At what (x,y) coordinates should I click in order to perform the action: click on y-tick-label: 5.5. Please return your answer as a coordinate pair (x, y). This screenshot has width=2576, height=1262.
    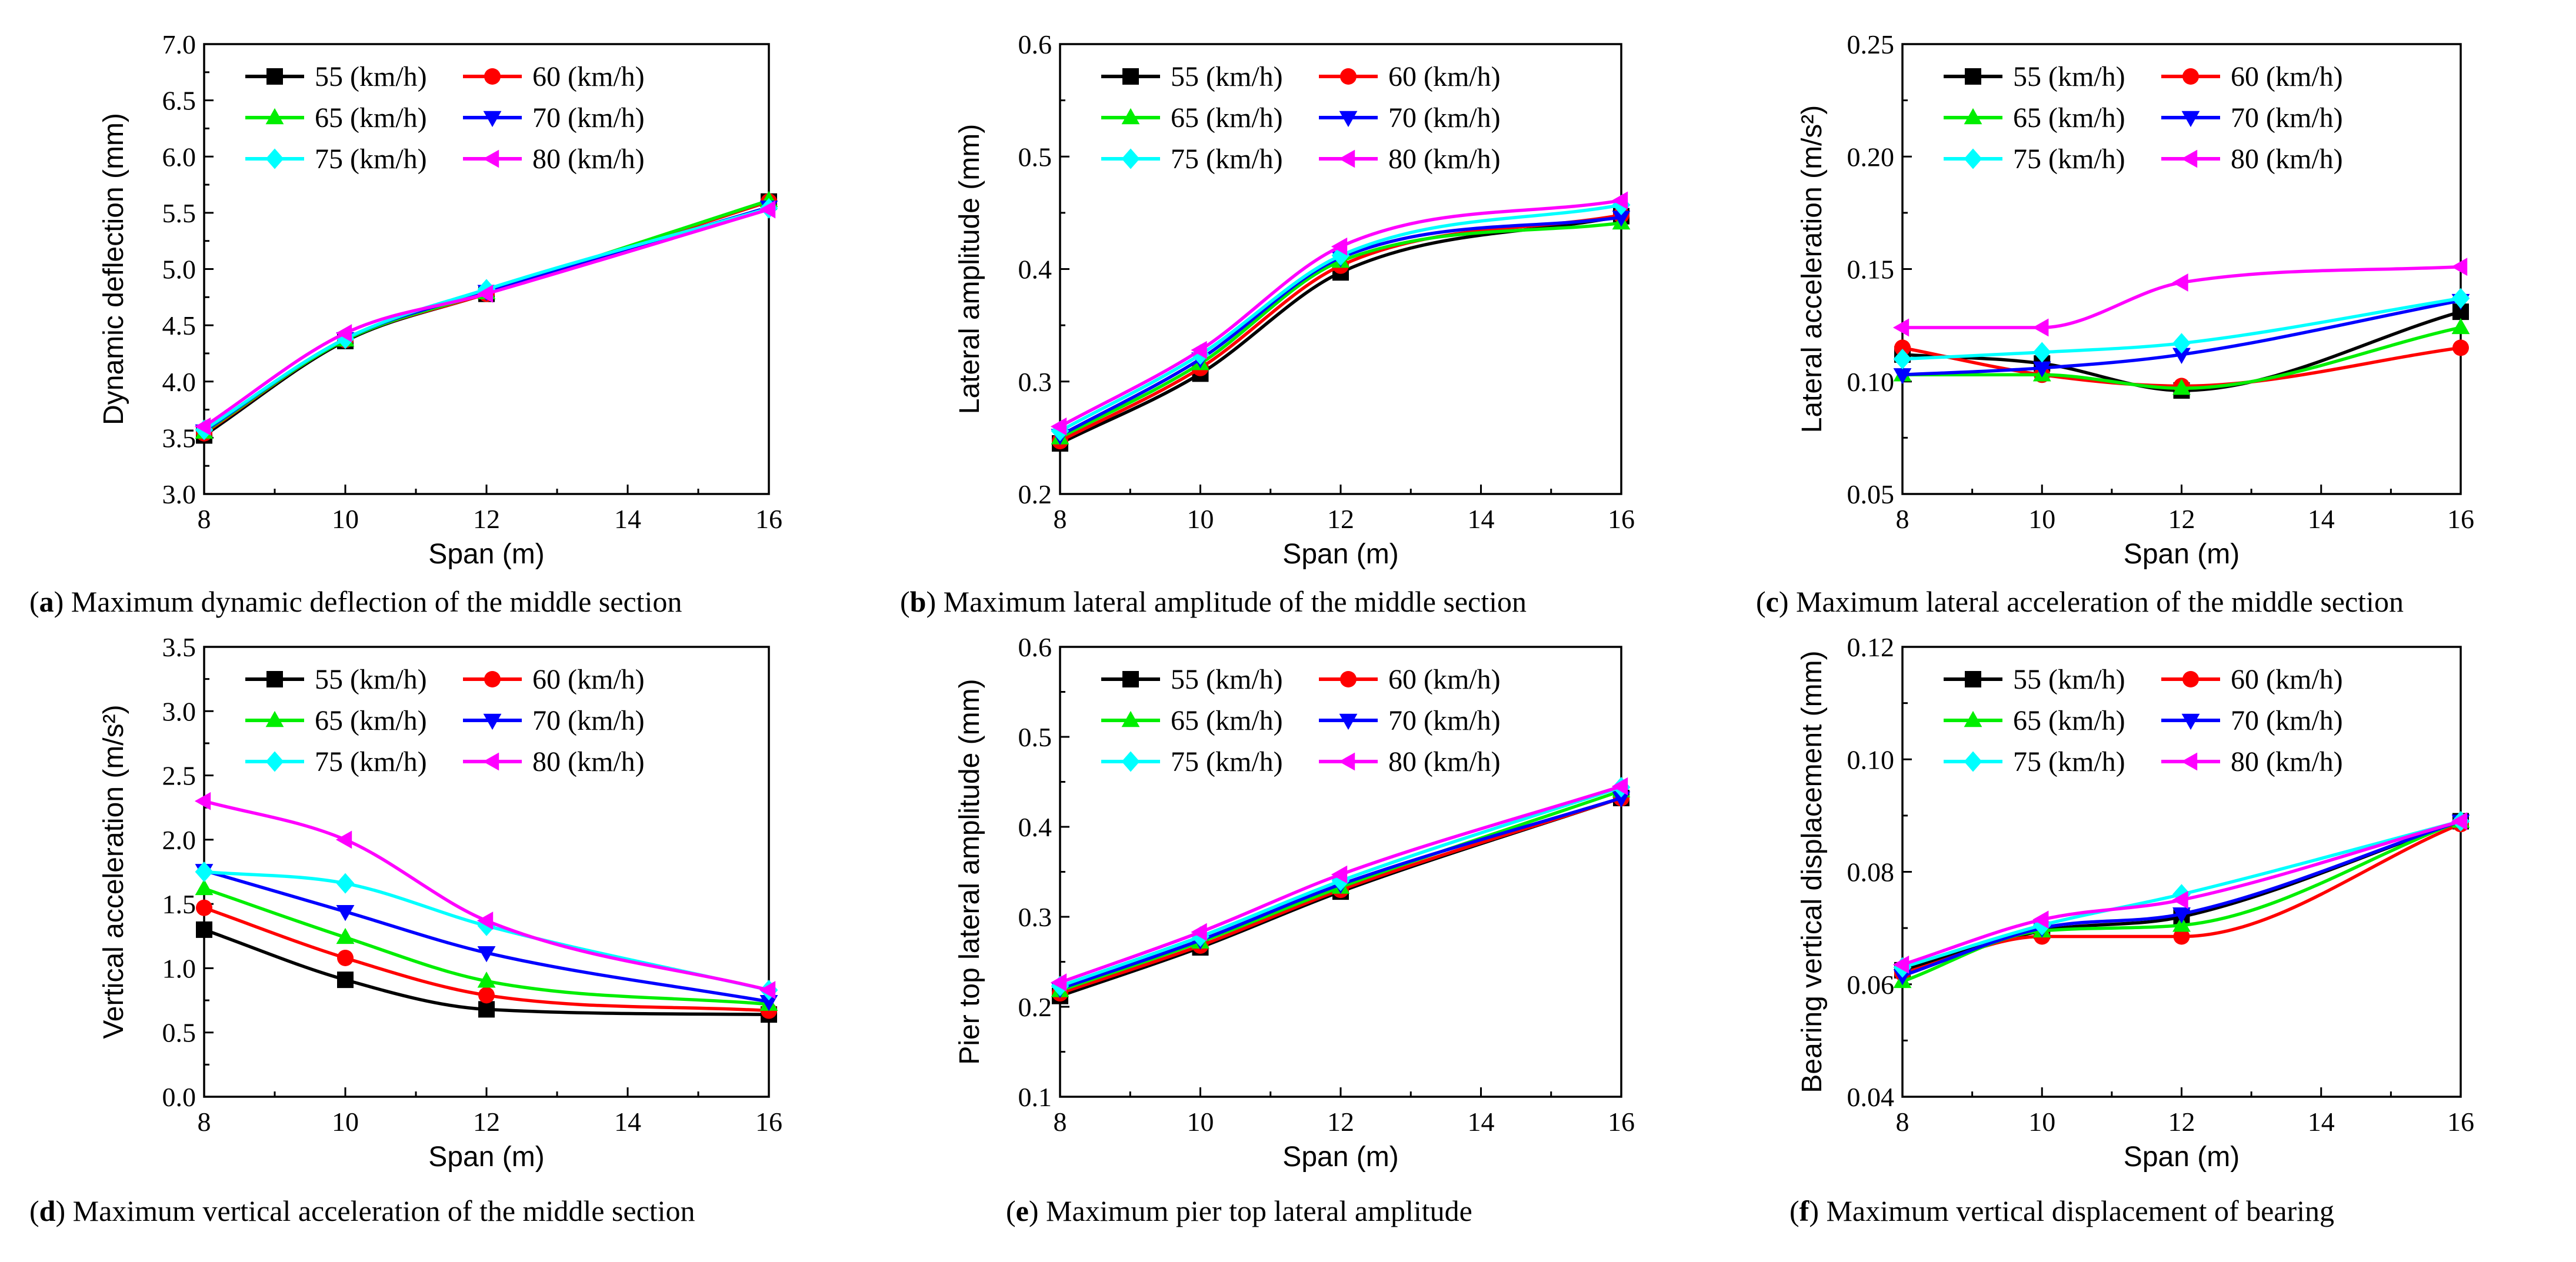
    Looking at the image, I should click on (179, 213).